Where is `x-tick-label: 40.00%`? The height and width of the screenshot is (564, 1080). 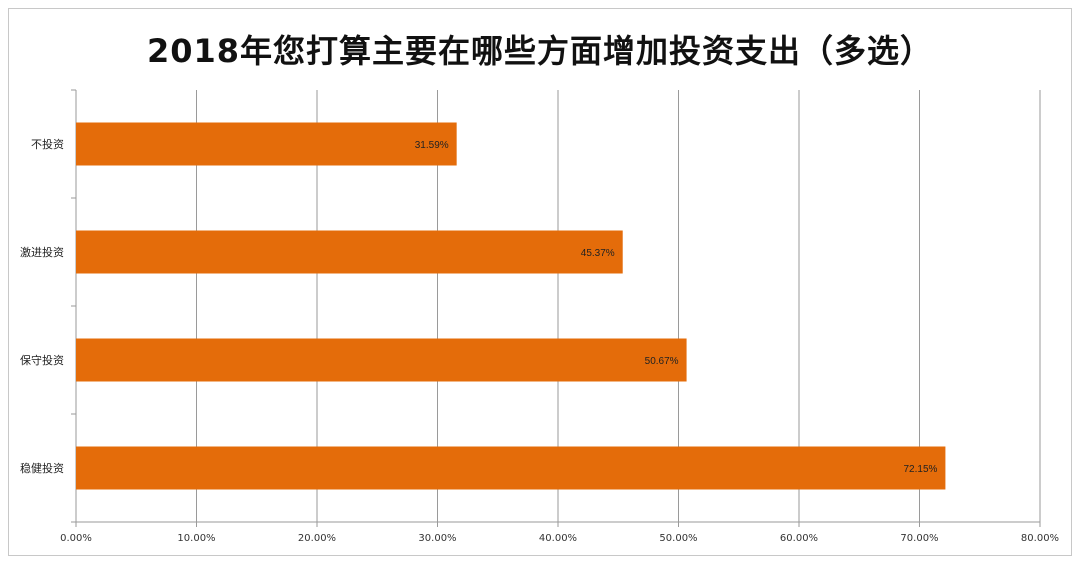
x-tick-label: 40.00% is located at coordinates (558, 538).